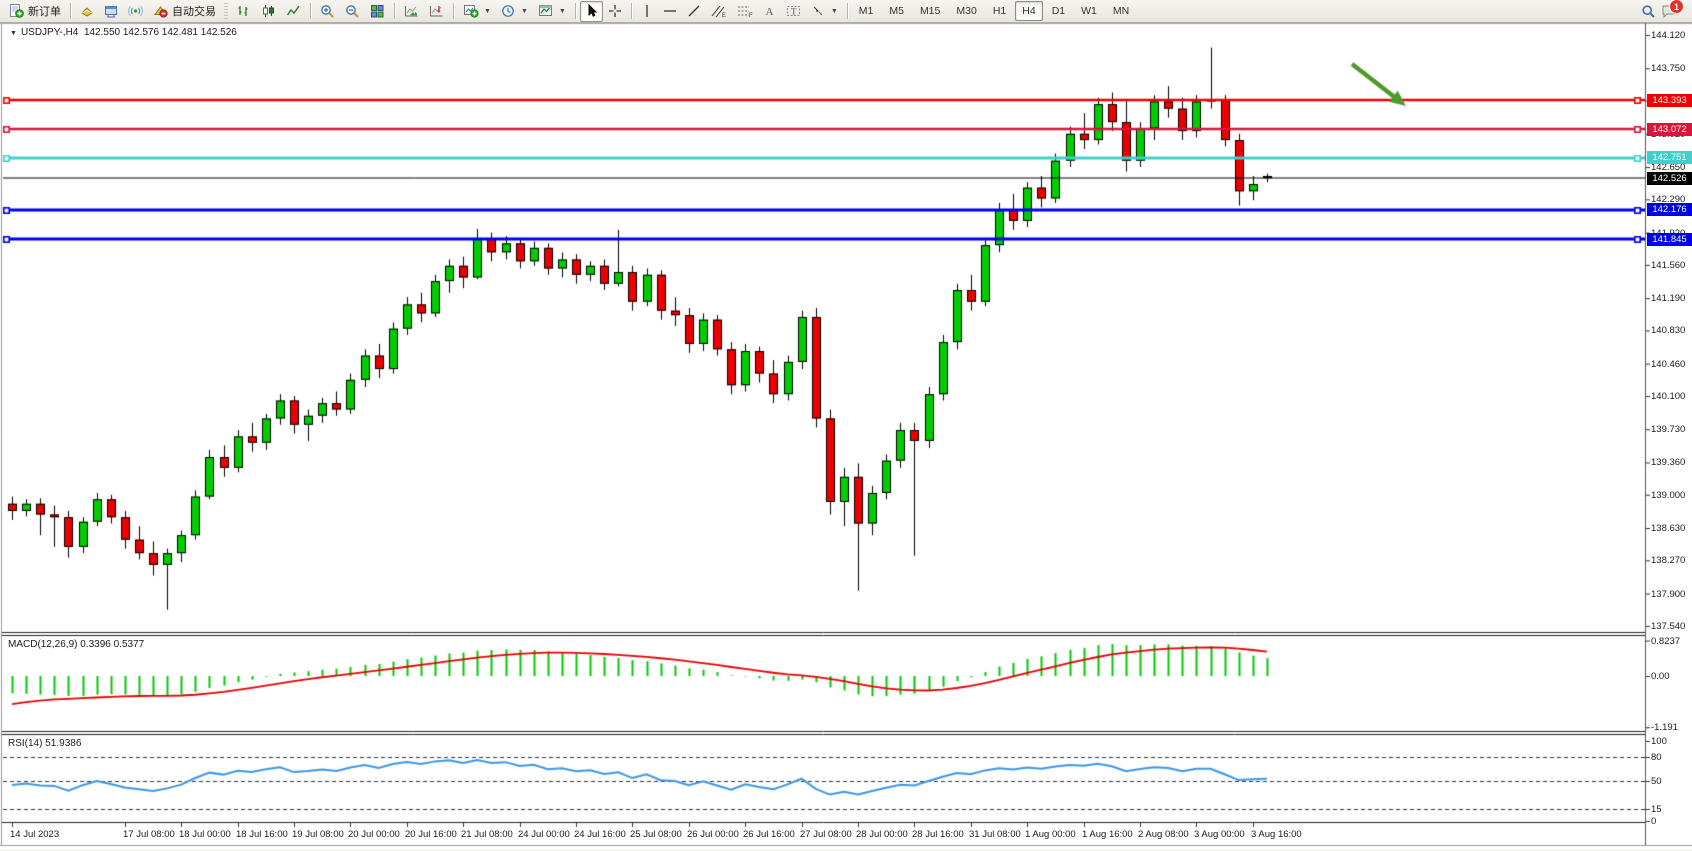 The width and height of the screenshot is (1692, 851). I want to click on cursor-button, so click(591, 11).